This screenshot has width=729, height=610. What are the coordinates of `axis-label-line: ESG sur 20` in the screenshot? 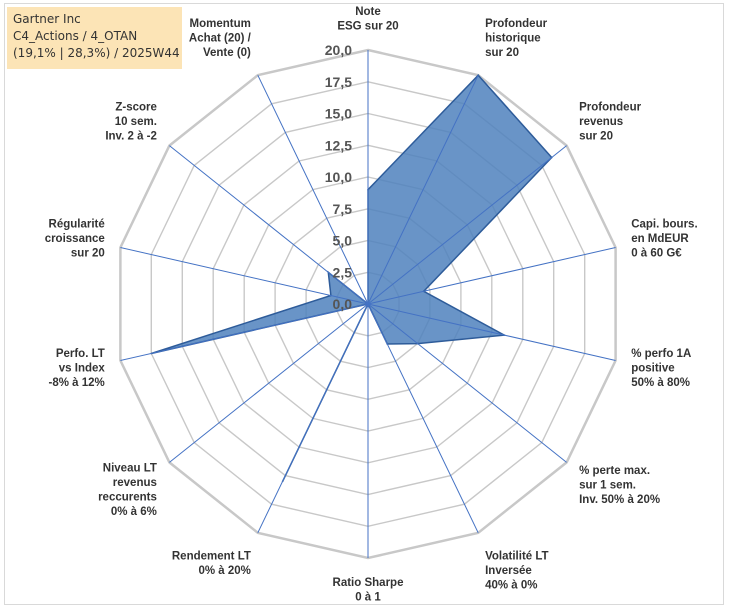 It's located at (367, 27).